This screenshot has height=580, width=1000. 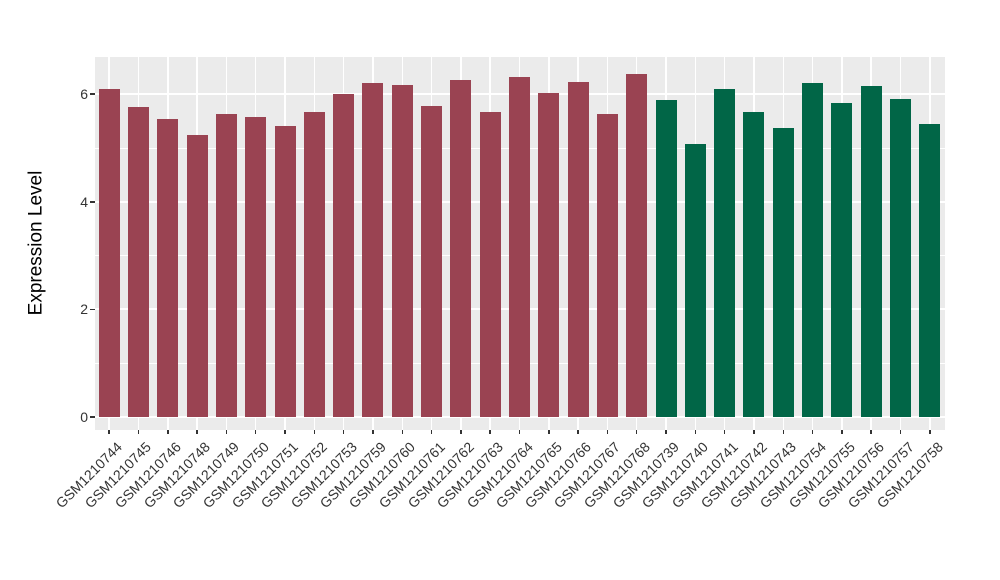 What do you see at coordinates (84, 201) in the screenshot?
I see `y-axis-tick-label: 4` at bounding box center [84, 201].